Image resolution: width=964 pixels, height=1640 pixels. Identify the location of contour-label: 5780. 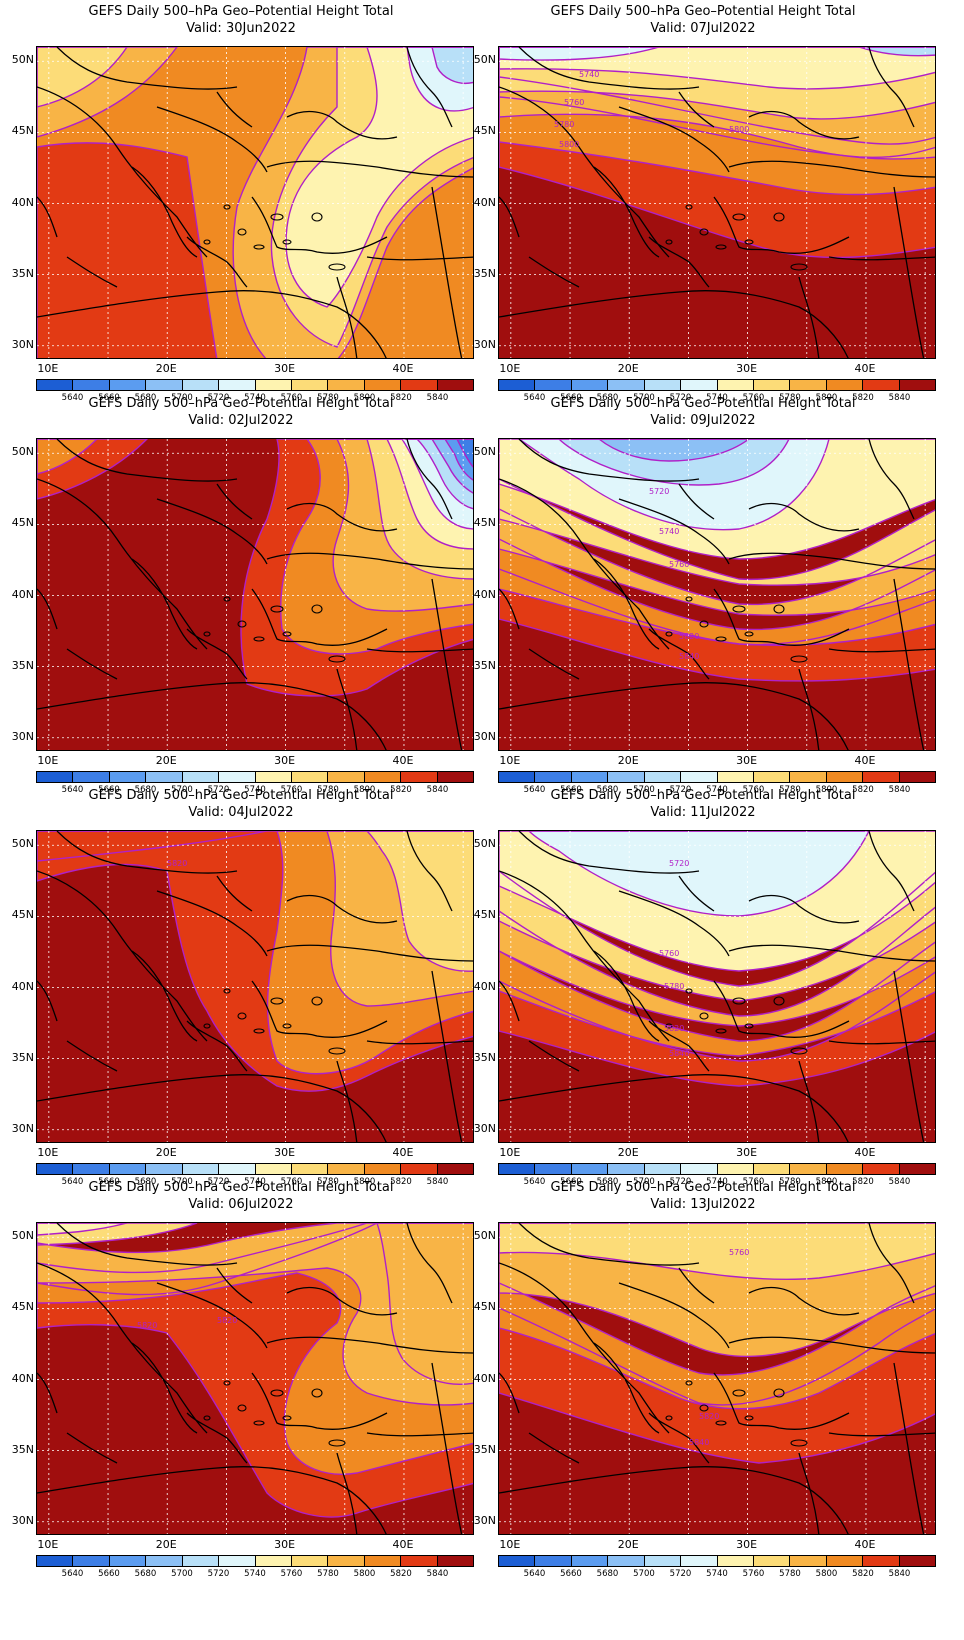
(674, 986).